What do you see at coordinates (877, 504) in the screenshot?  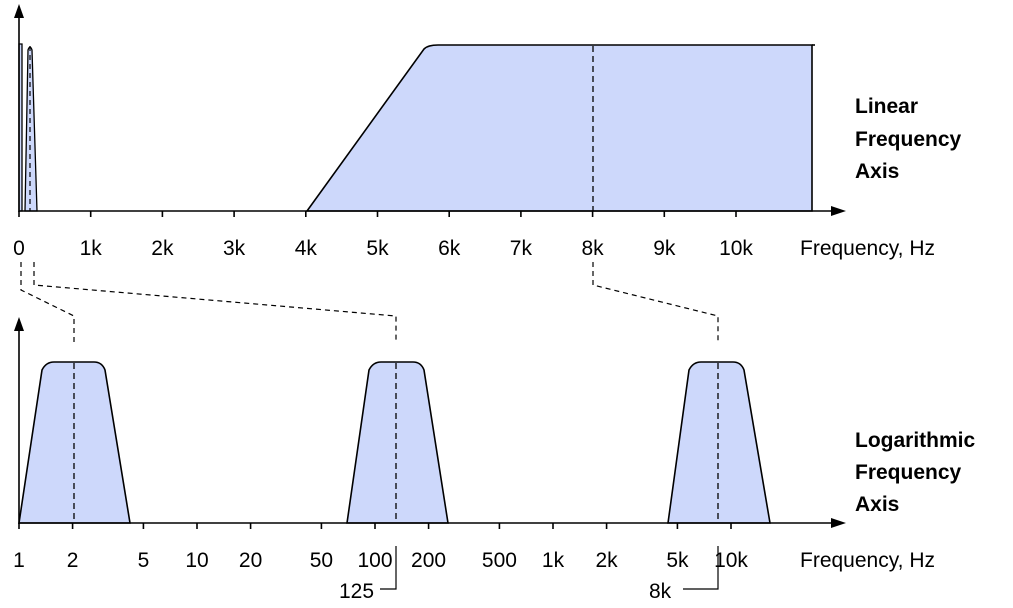 I see `log-side-label-line-3: Axis` at bounding box center [877, 504].